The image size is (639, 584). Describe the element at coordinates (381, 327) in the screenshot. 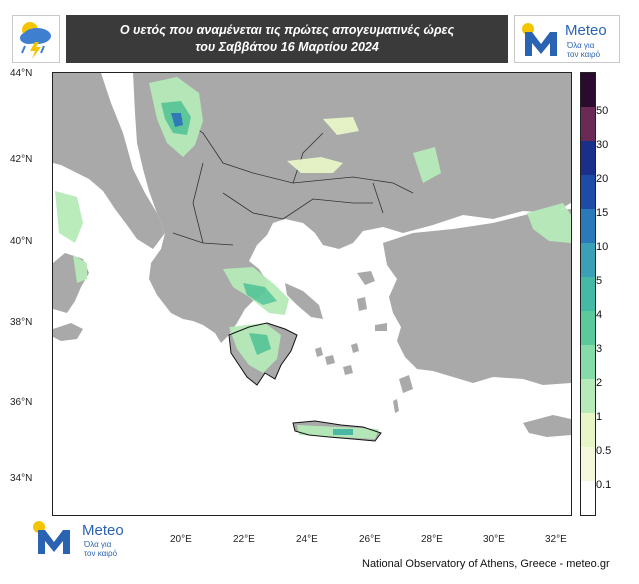

I see `samos-land` at that location.